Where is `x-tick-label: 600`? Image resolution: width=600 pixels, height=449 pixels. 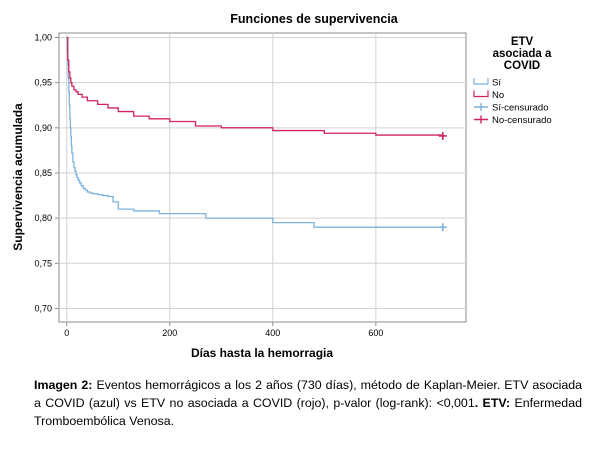 x-tick-label: 600 is located at coordinates (375, 333).